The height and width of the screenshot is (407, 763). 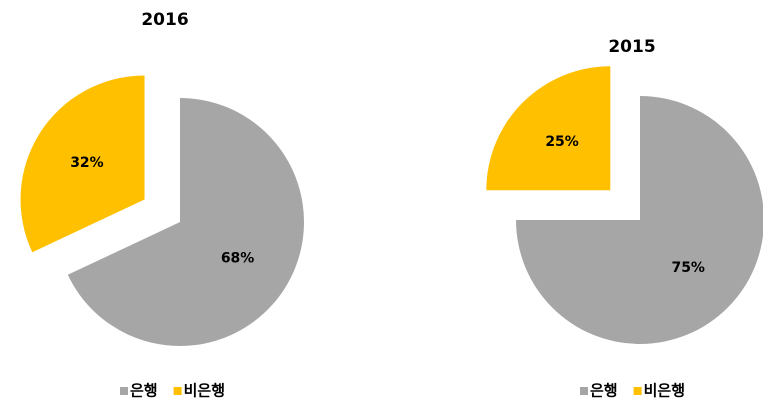 What do you see at coordinates (87, 163) in the screenshot?
I see `data-label: 32%` at bounding box center [87, 163].